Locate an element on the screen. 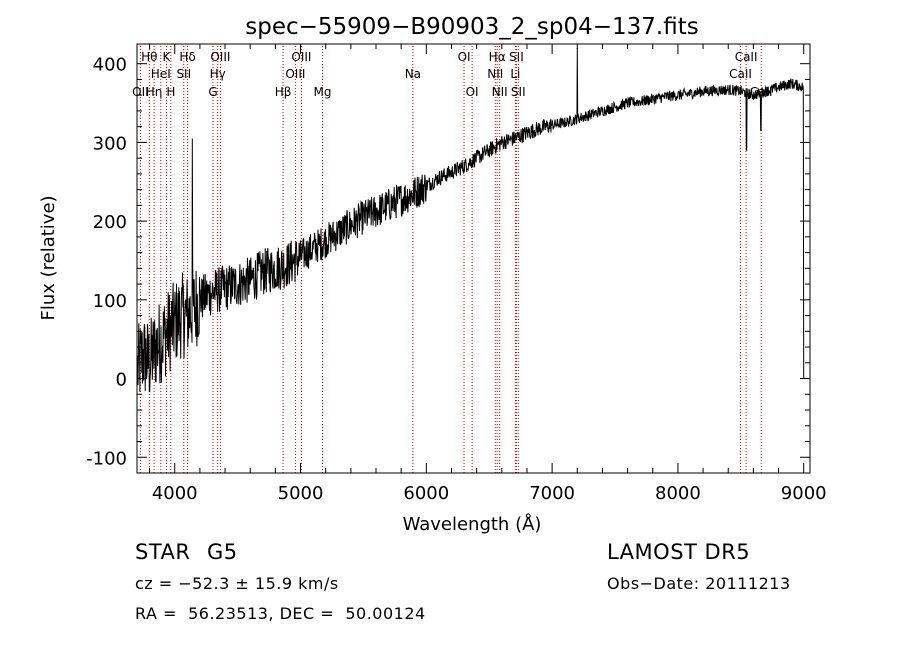  line-marker-label: Hα is located at coordinates (497, 57).